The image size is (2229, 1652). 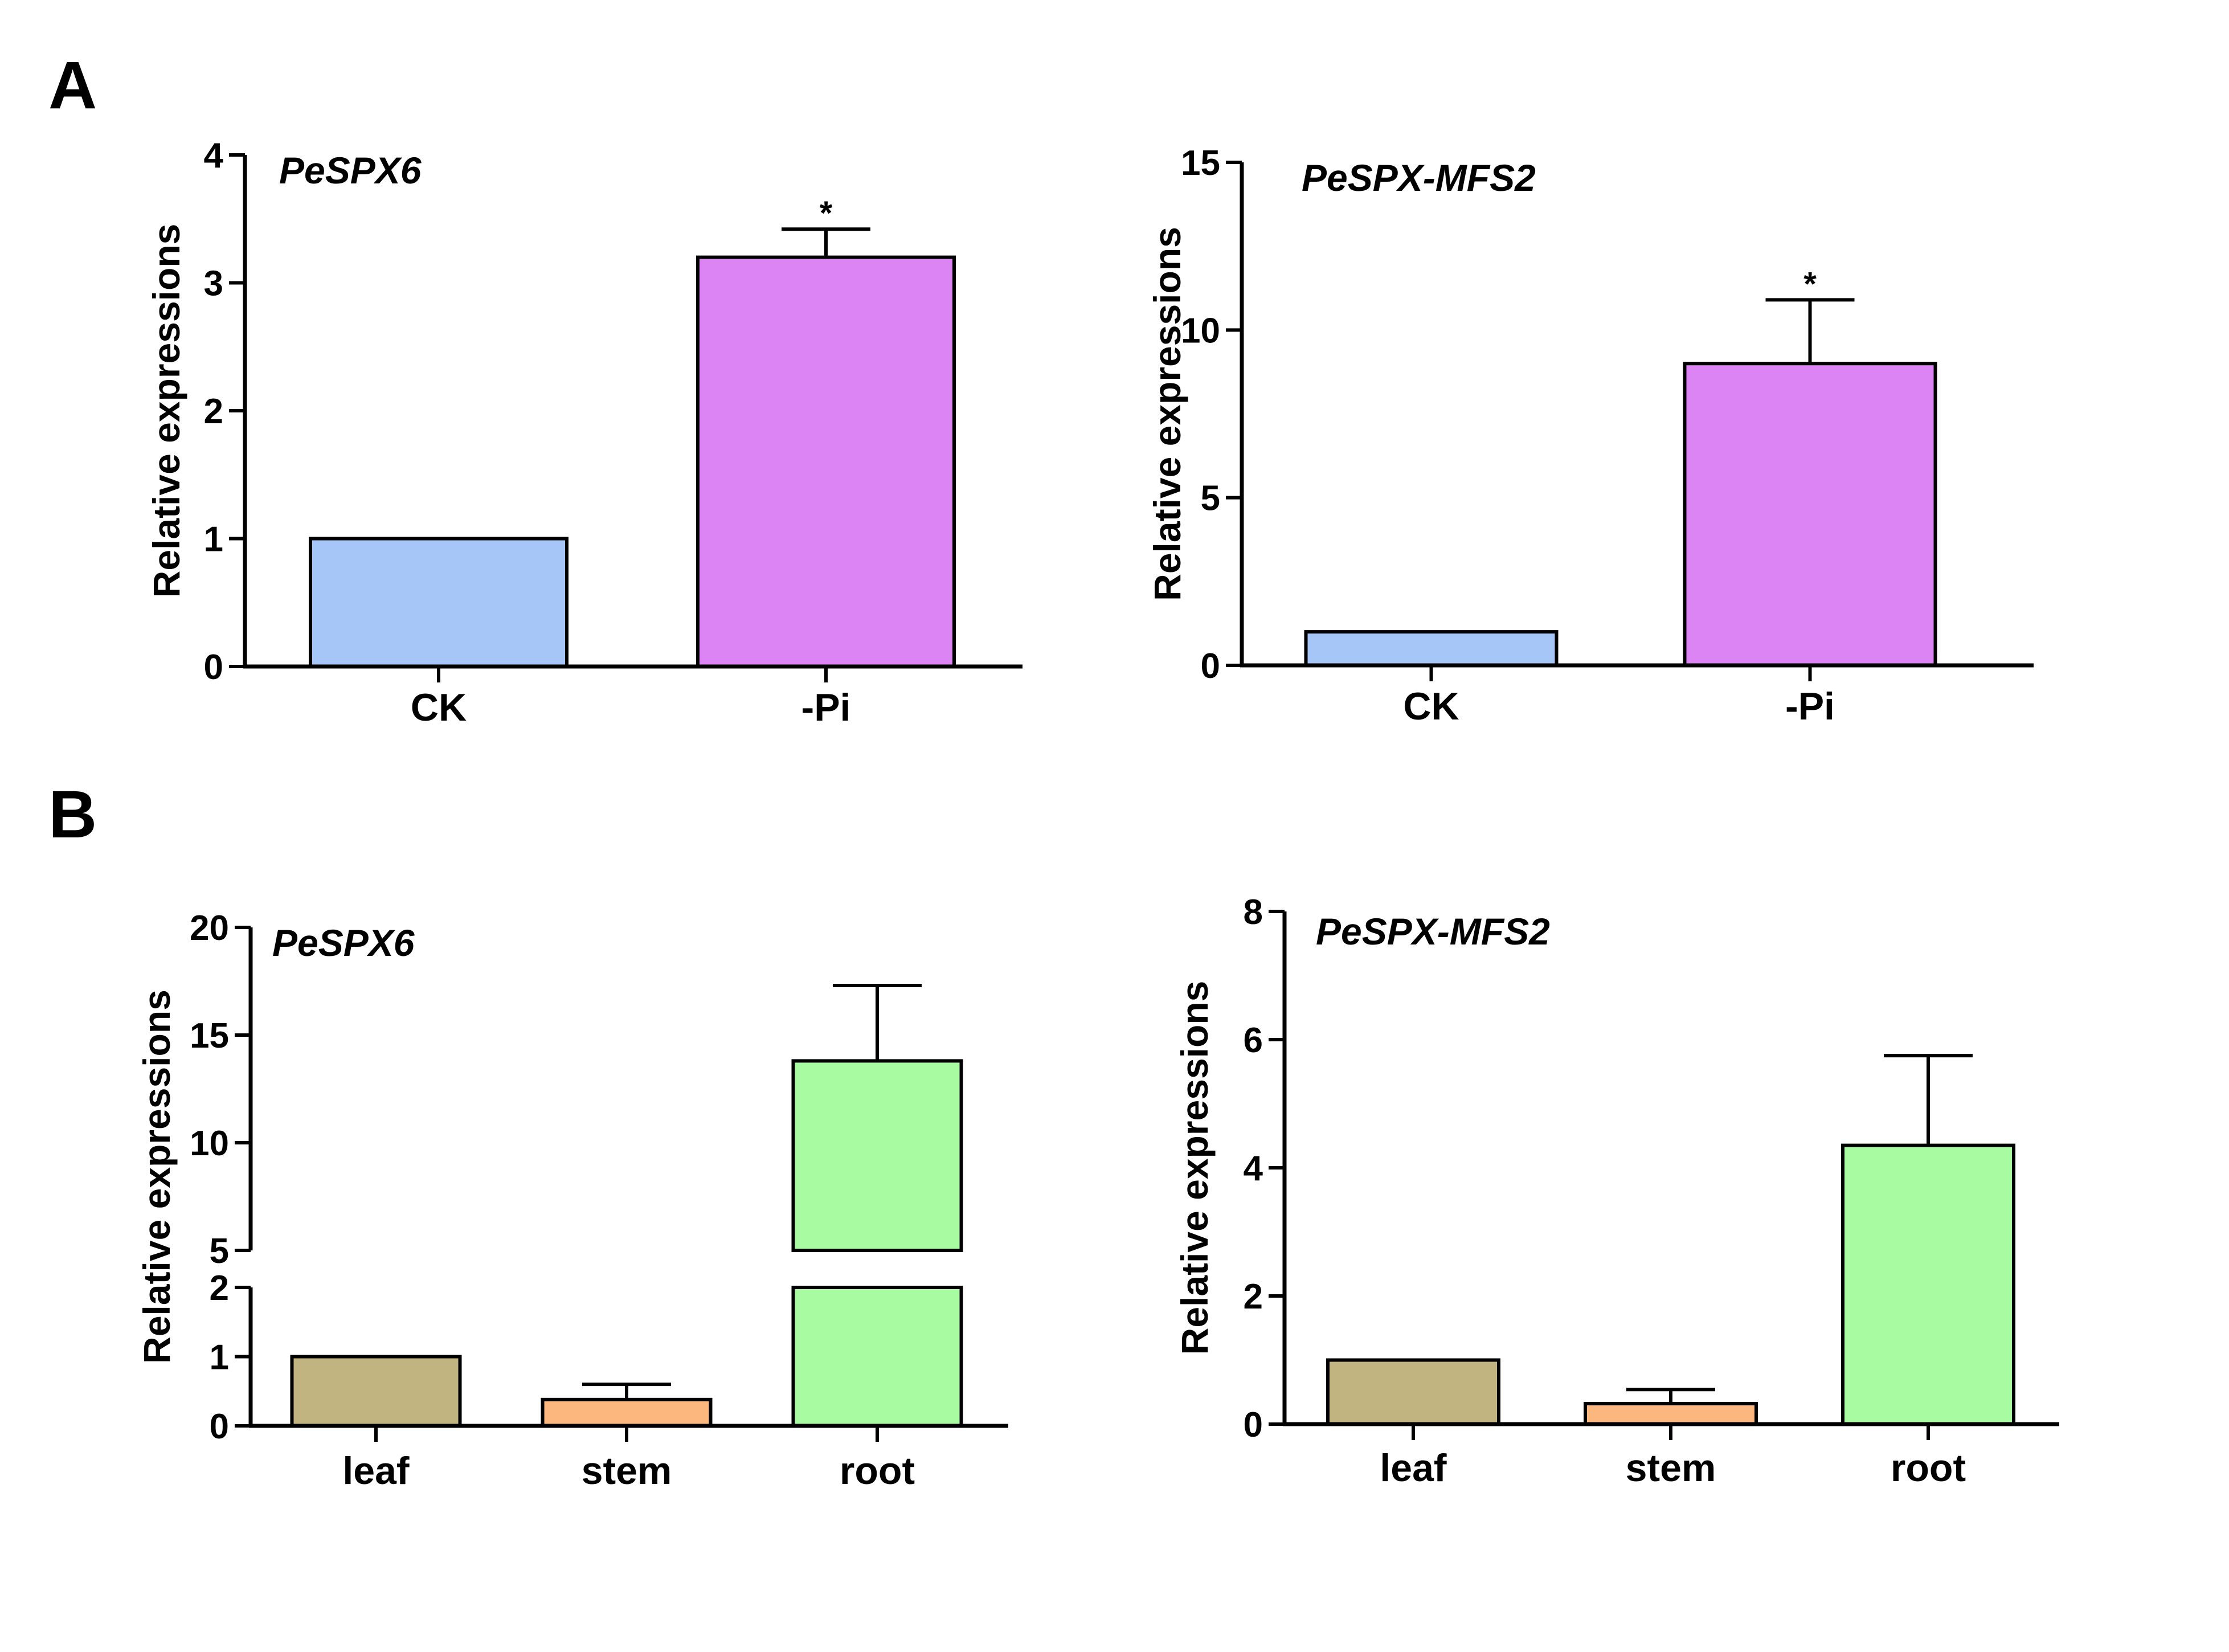 I want to click on pespx-mfs2-significance-pi: *, so click(x=1810, y=283).